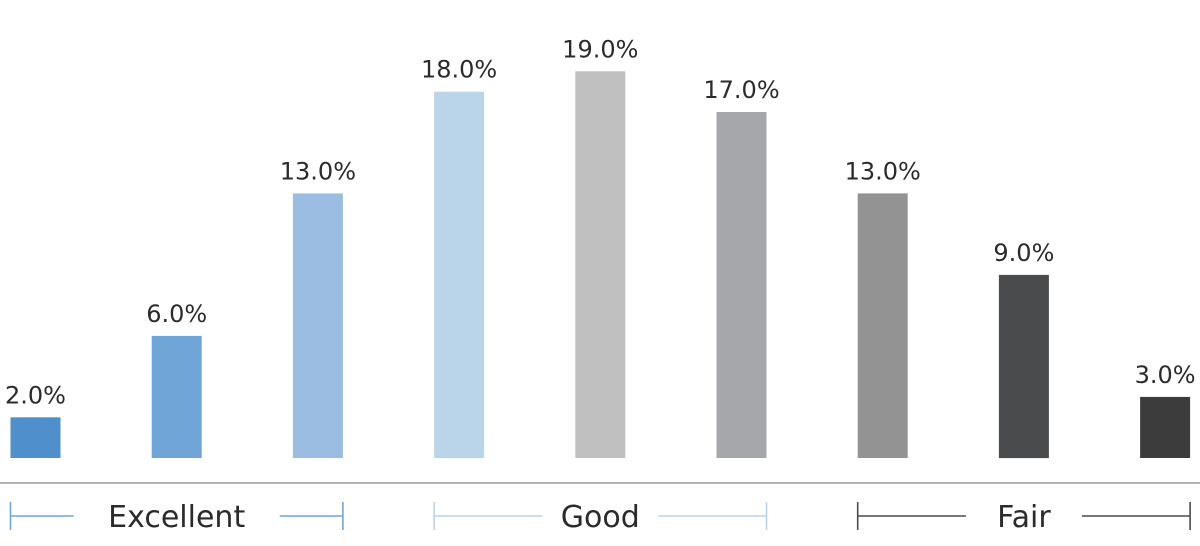 Image resolution: width=1200 pixels, height=546 pixels. Describe the element at coordinates (741, 90) in the screenshot. I see `data-label-6: 17.0%` at that location.